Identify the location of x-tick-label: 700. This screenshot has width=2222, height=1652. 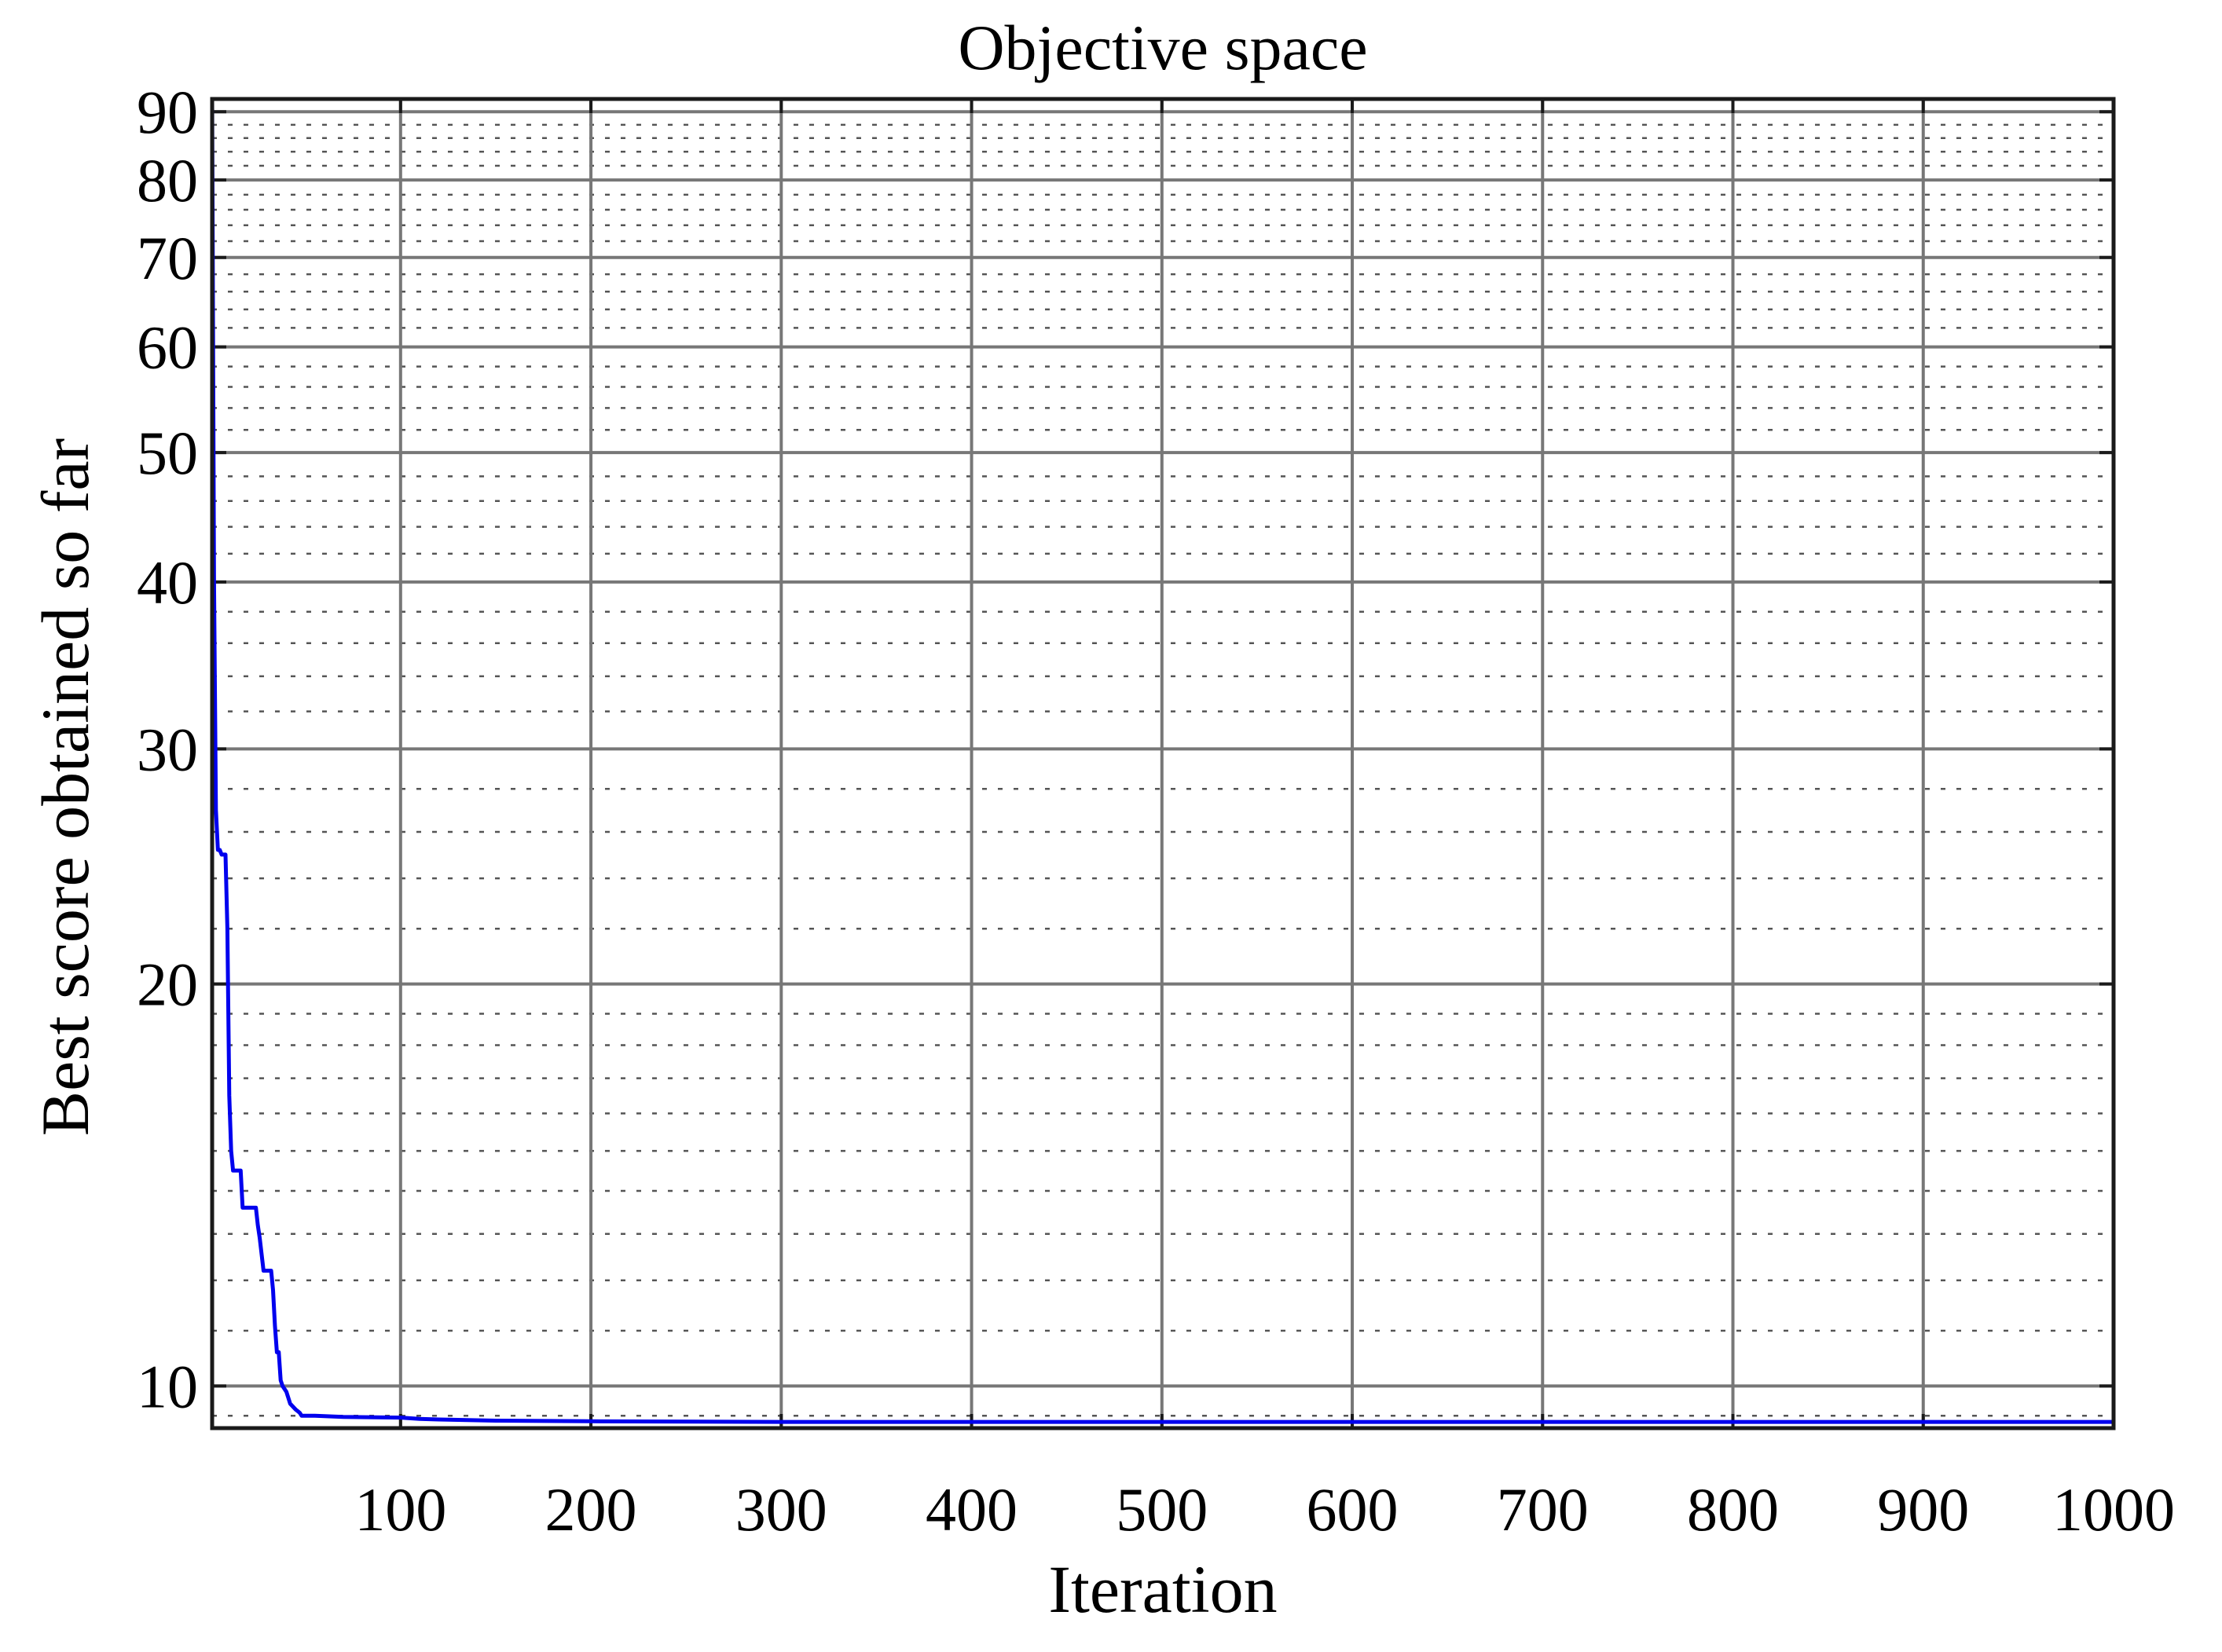
(1543, 1509).